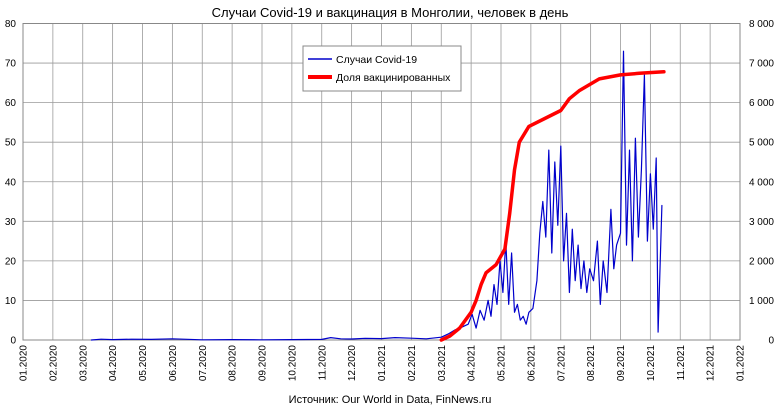 The width and height of the screenshot is (780, 409). I want to click on x-axis-tick-label: 05.2020, so click(143, 363).